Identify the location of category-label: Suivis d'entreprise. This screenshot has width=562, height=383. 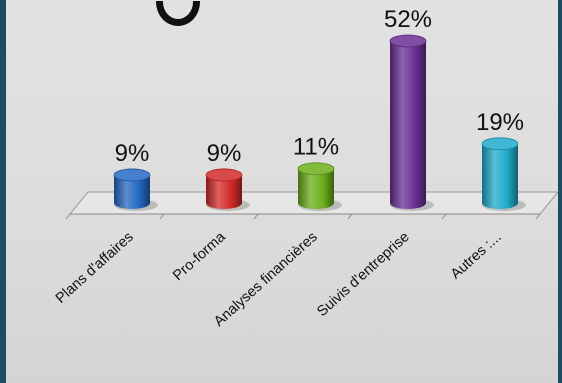
(363, 274).